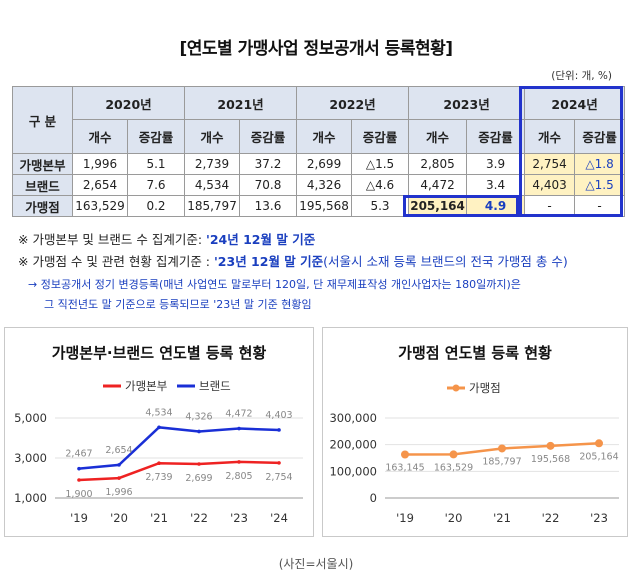 The width and height of the screenshot is (632, 583). I want to click on legend-marker, so click(456, 388).